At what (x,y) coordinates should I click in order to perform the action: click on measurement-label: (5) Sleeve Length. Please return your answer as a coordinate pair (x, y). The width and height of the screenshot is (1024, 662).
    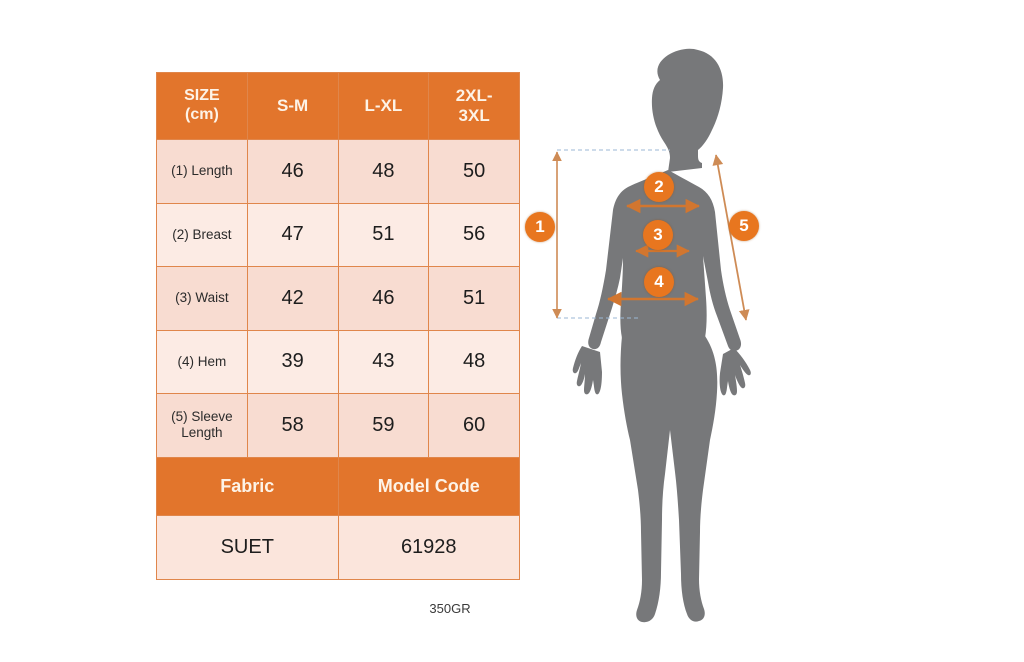
    Looking at the image, I should click on (202, 425).